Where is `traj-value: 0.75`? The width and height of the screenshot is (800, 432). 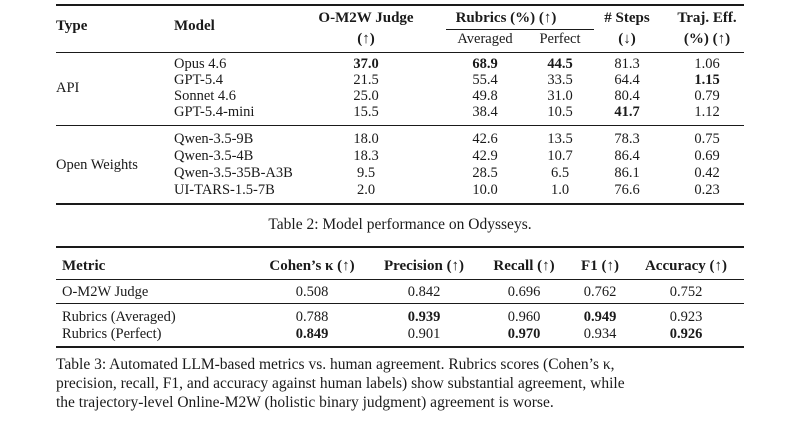 traj-value: 0.75 is located at coordinates (707, 139).